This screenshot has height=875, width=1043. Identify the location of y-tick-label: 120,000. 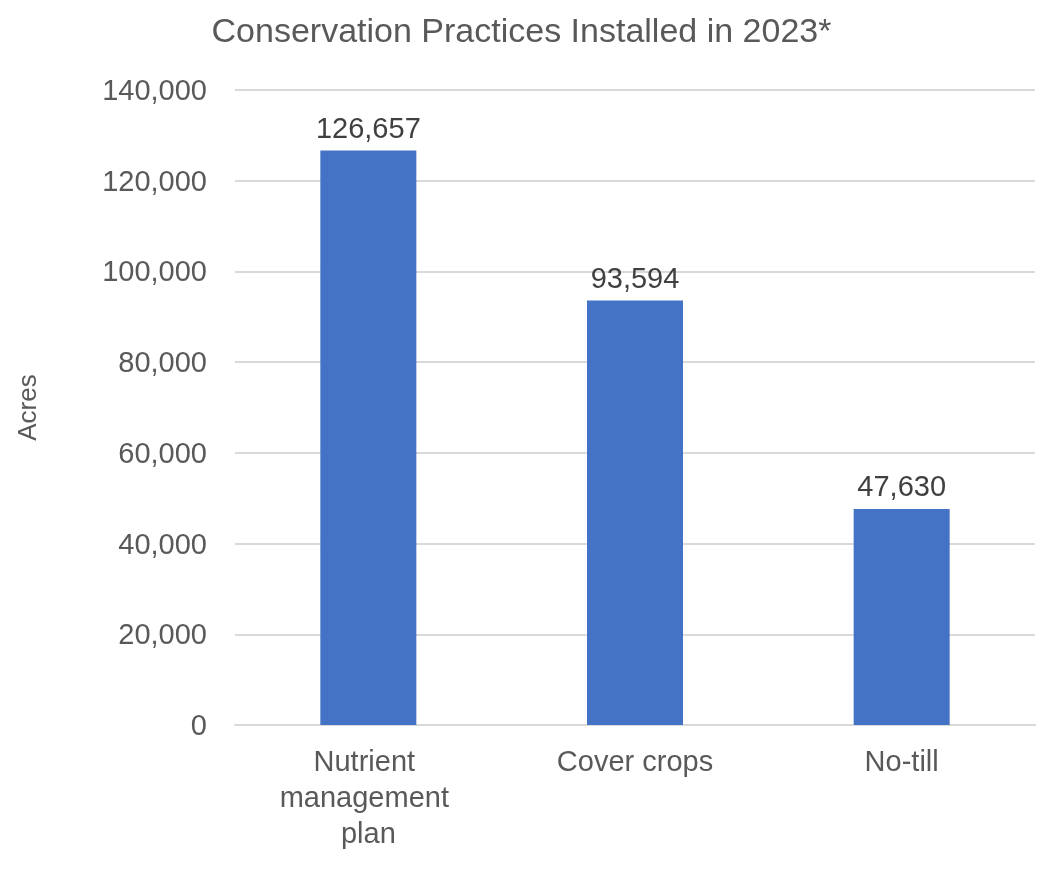
(154, 180).